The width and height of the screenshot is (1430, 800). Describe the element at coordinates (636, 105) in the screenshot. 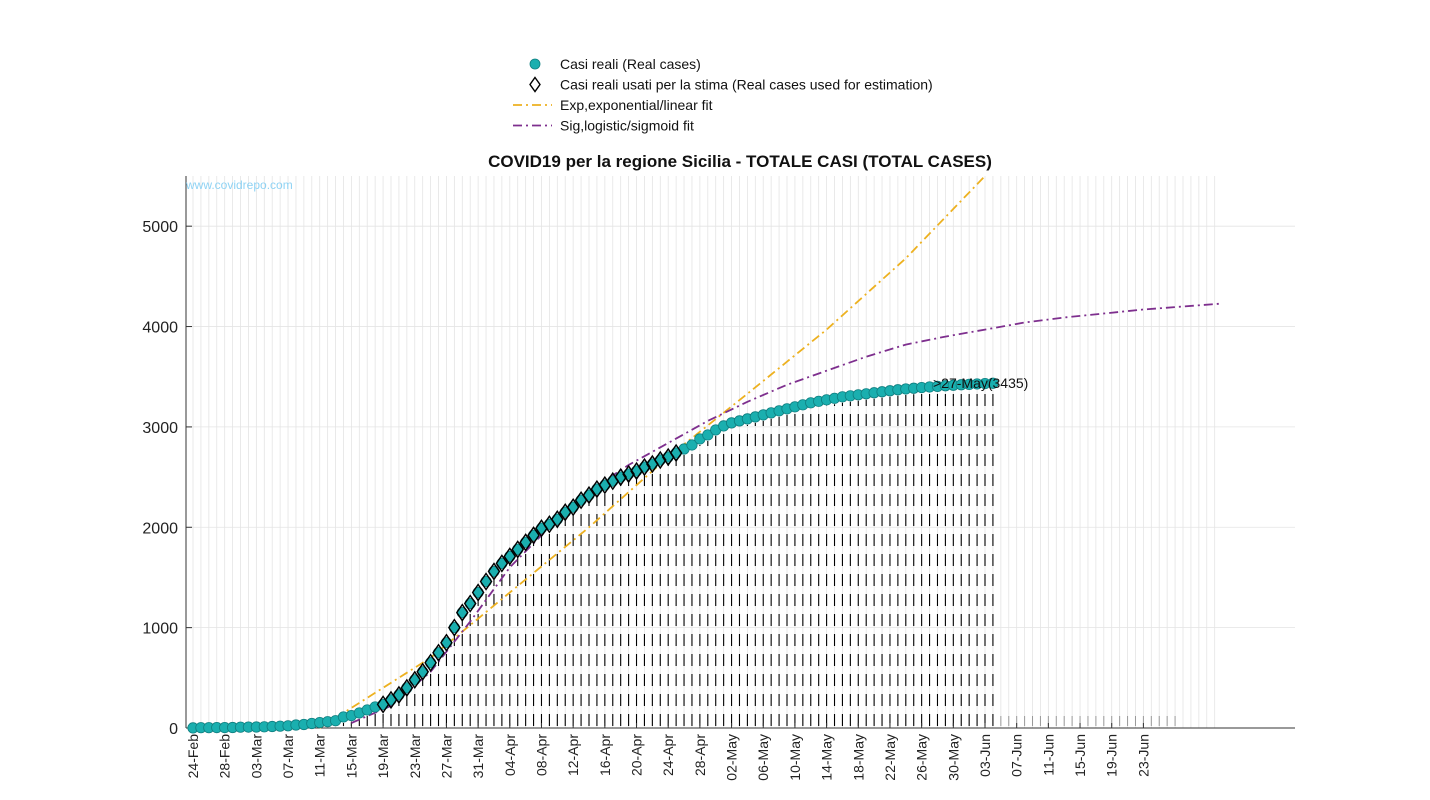

I see `legend-label-exp: Exp,exponential/linear fit` at that location.